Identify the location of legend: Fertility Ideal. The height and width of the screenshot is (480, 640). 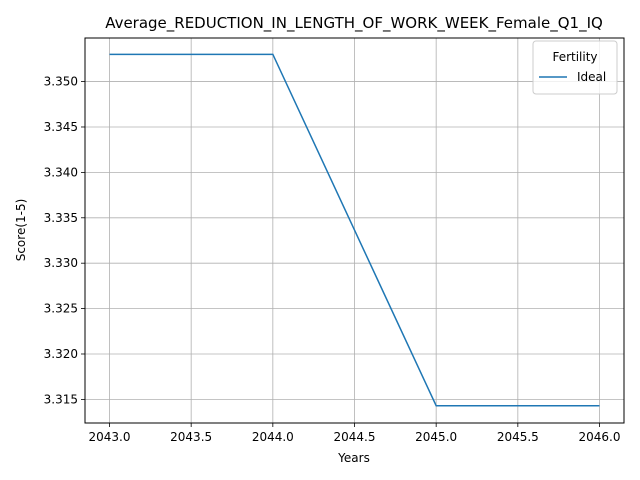
(575, 67).